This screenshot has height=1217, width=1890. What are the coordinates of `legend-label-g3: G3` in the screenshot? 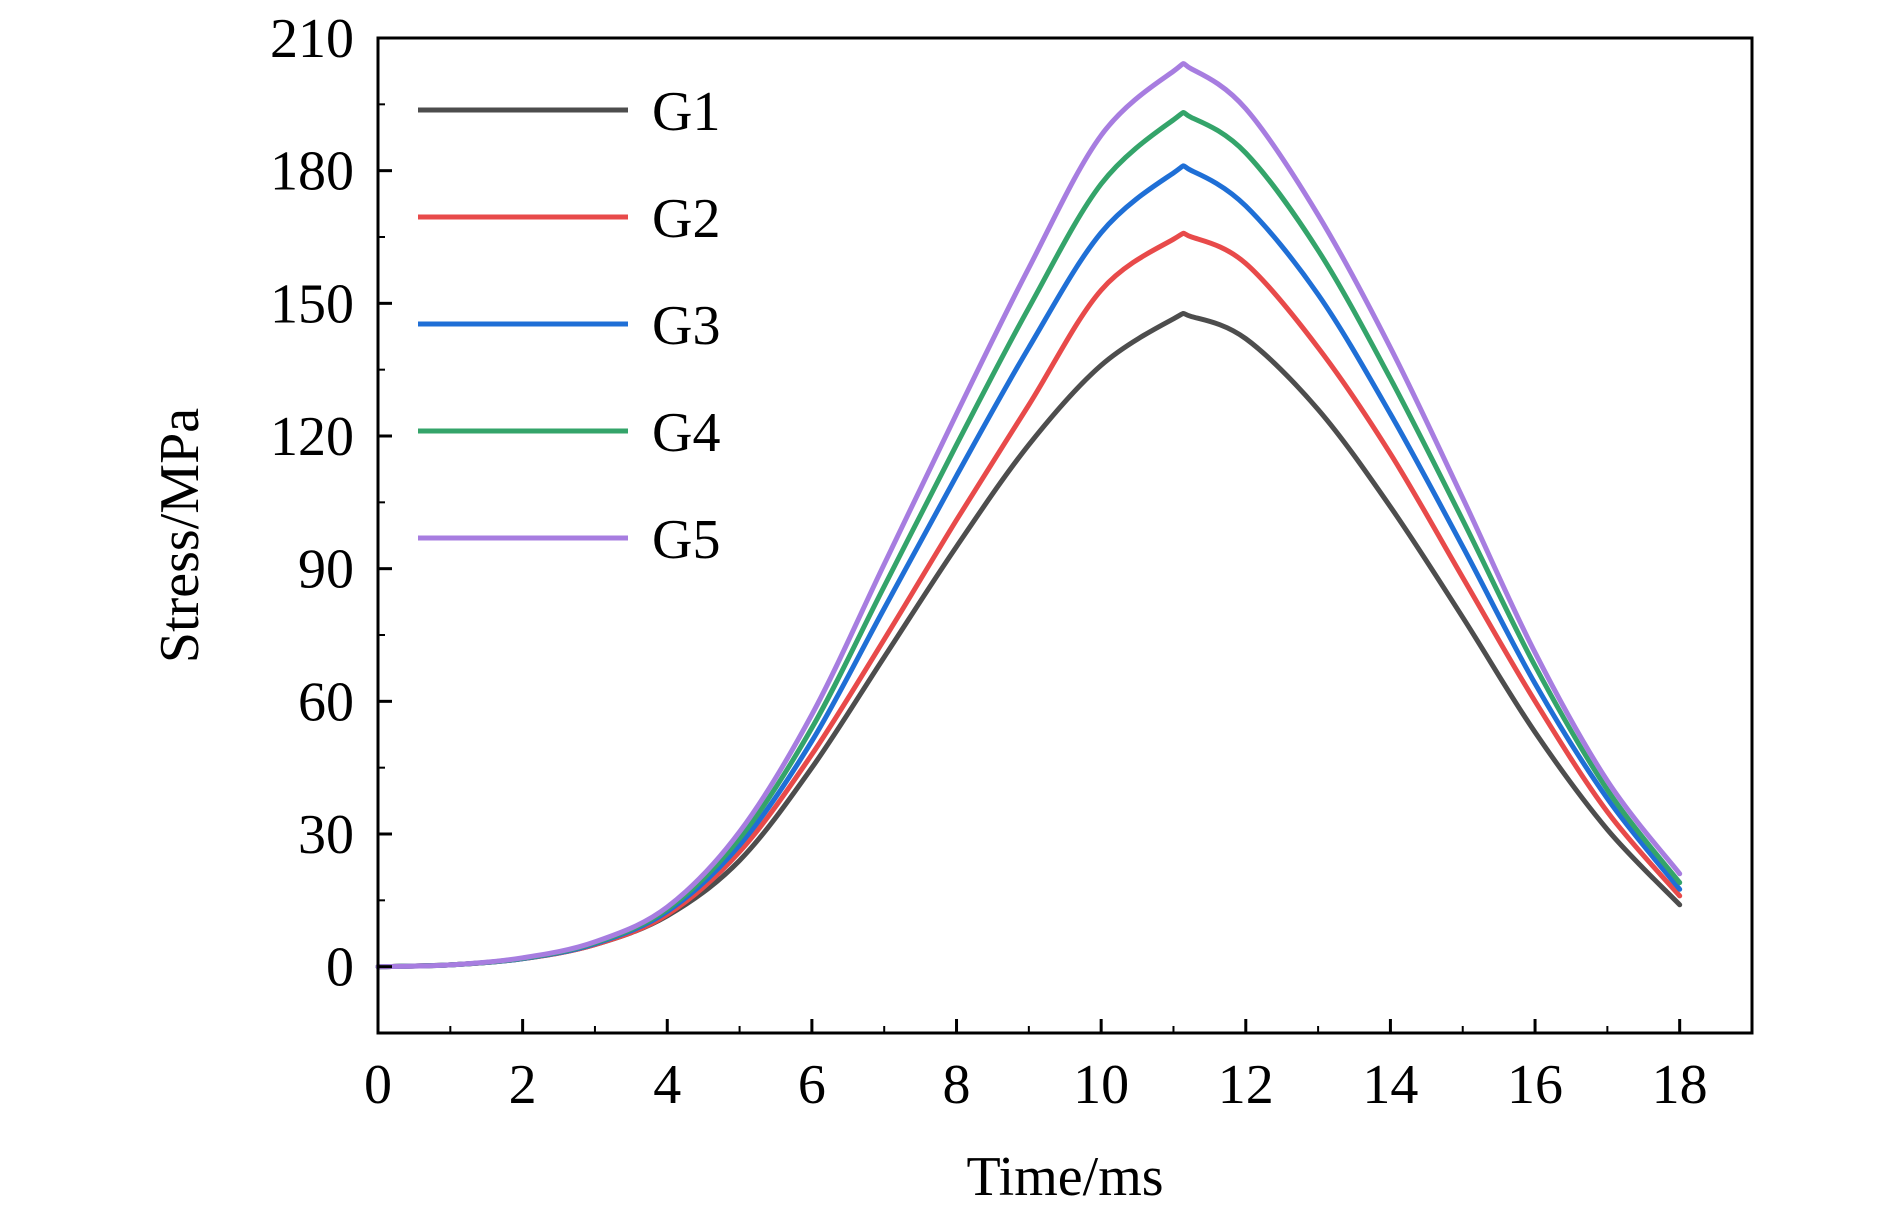 It's located at (686, 326).